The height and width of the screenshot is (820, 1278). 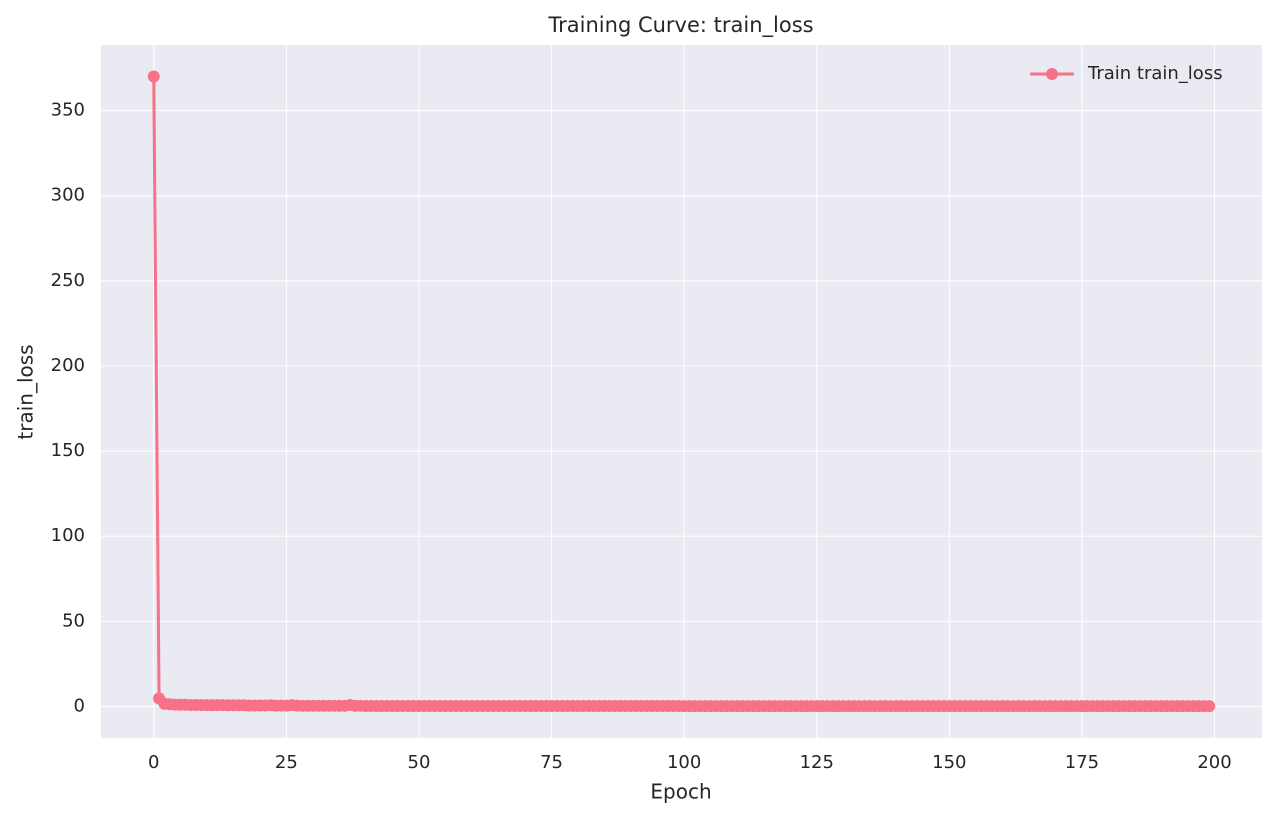 I want to click on y-tick-label: 100, so click(x=68, y=535).